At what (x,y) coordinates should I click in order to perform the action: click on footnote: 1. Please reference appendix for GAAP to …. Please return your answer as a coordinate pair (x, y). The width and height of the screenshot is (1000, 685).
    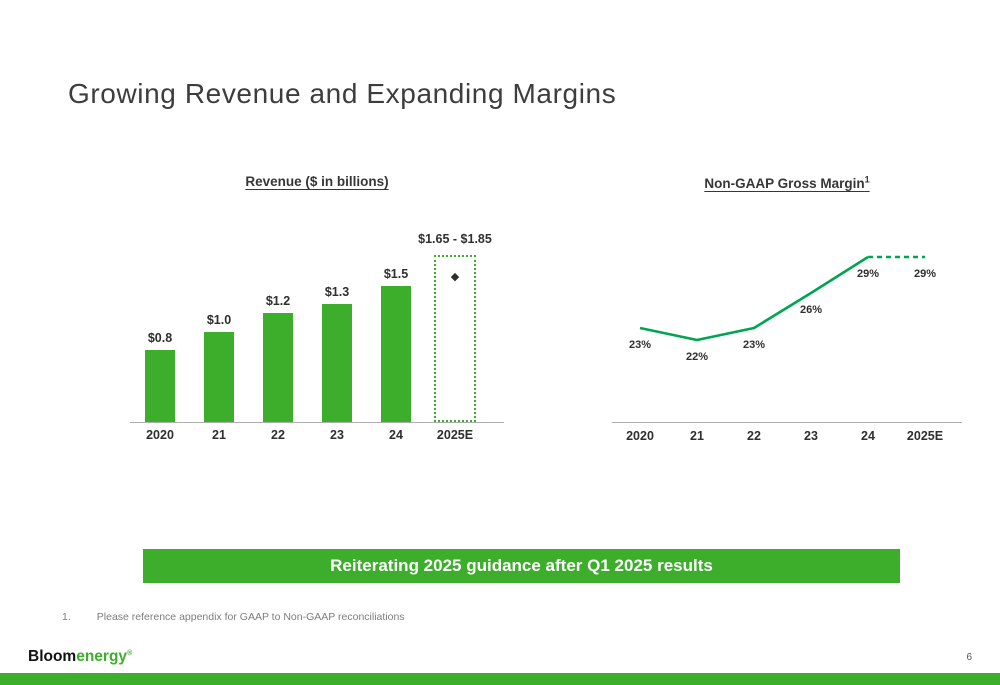
    Looking at the image, I should click on (233, 617).